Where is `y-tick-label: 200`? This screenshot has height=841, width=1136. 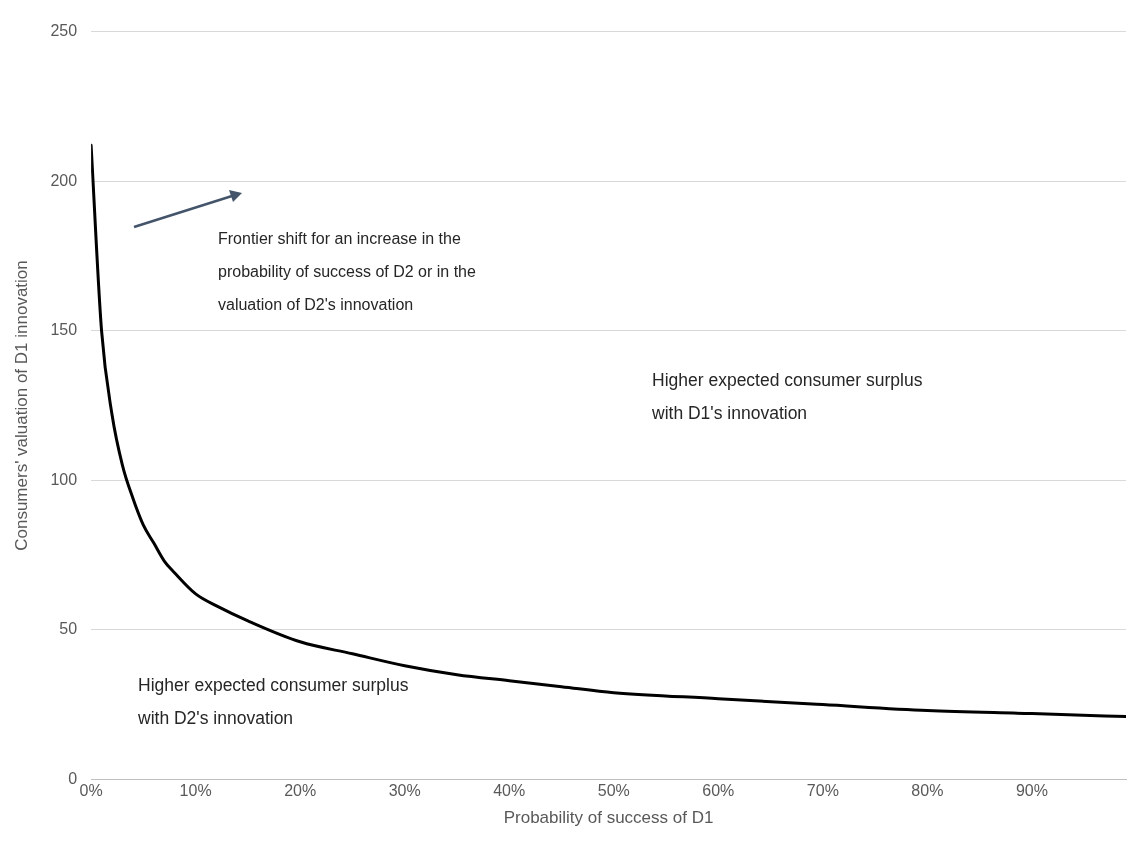 y-tick-label: 200 is located at coordinates (64, 180).